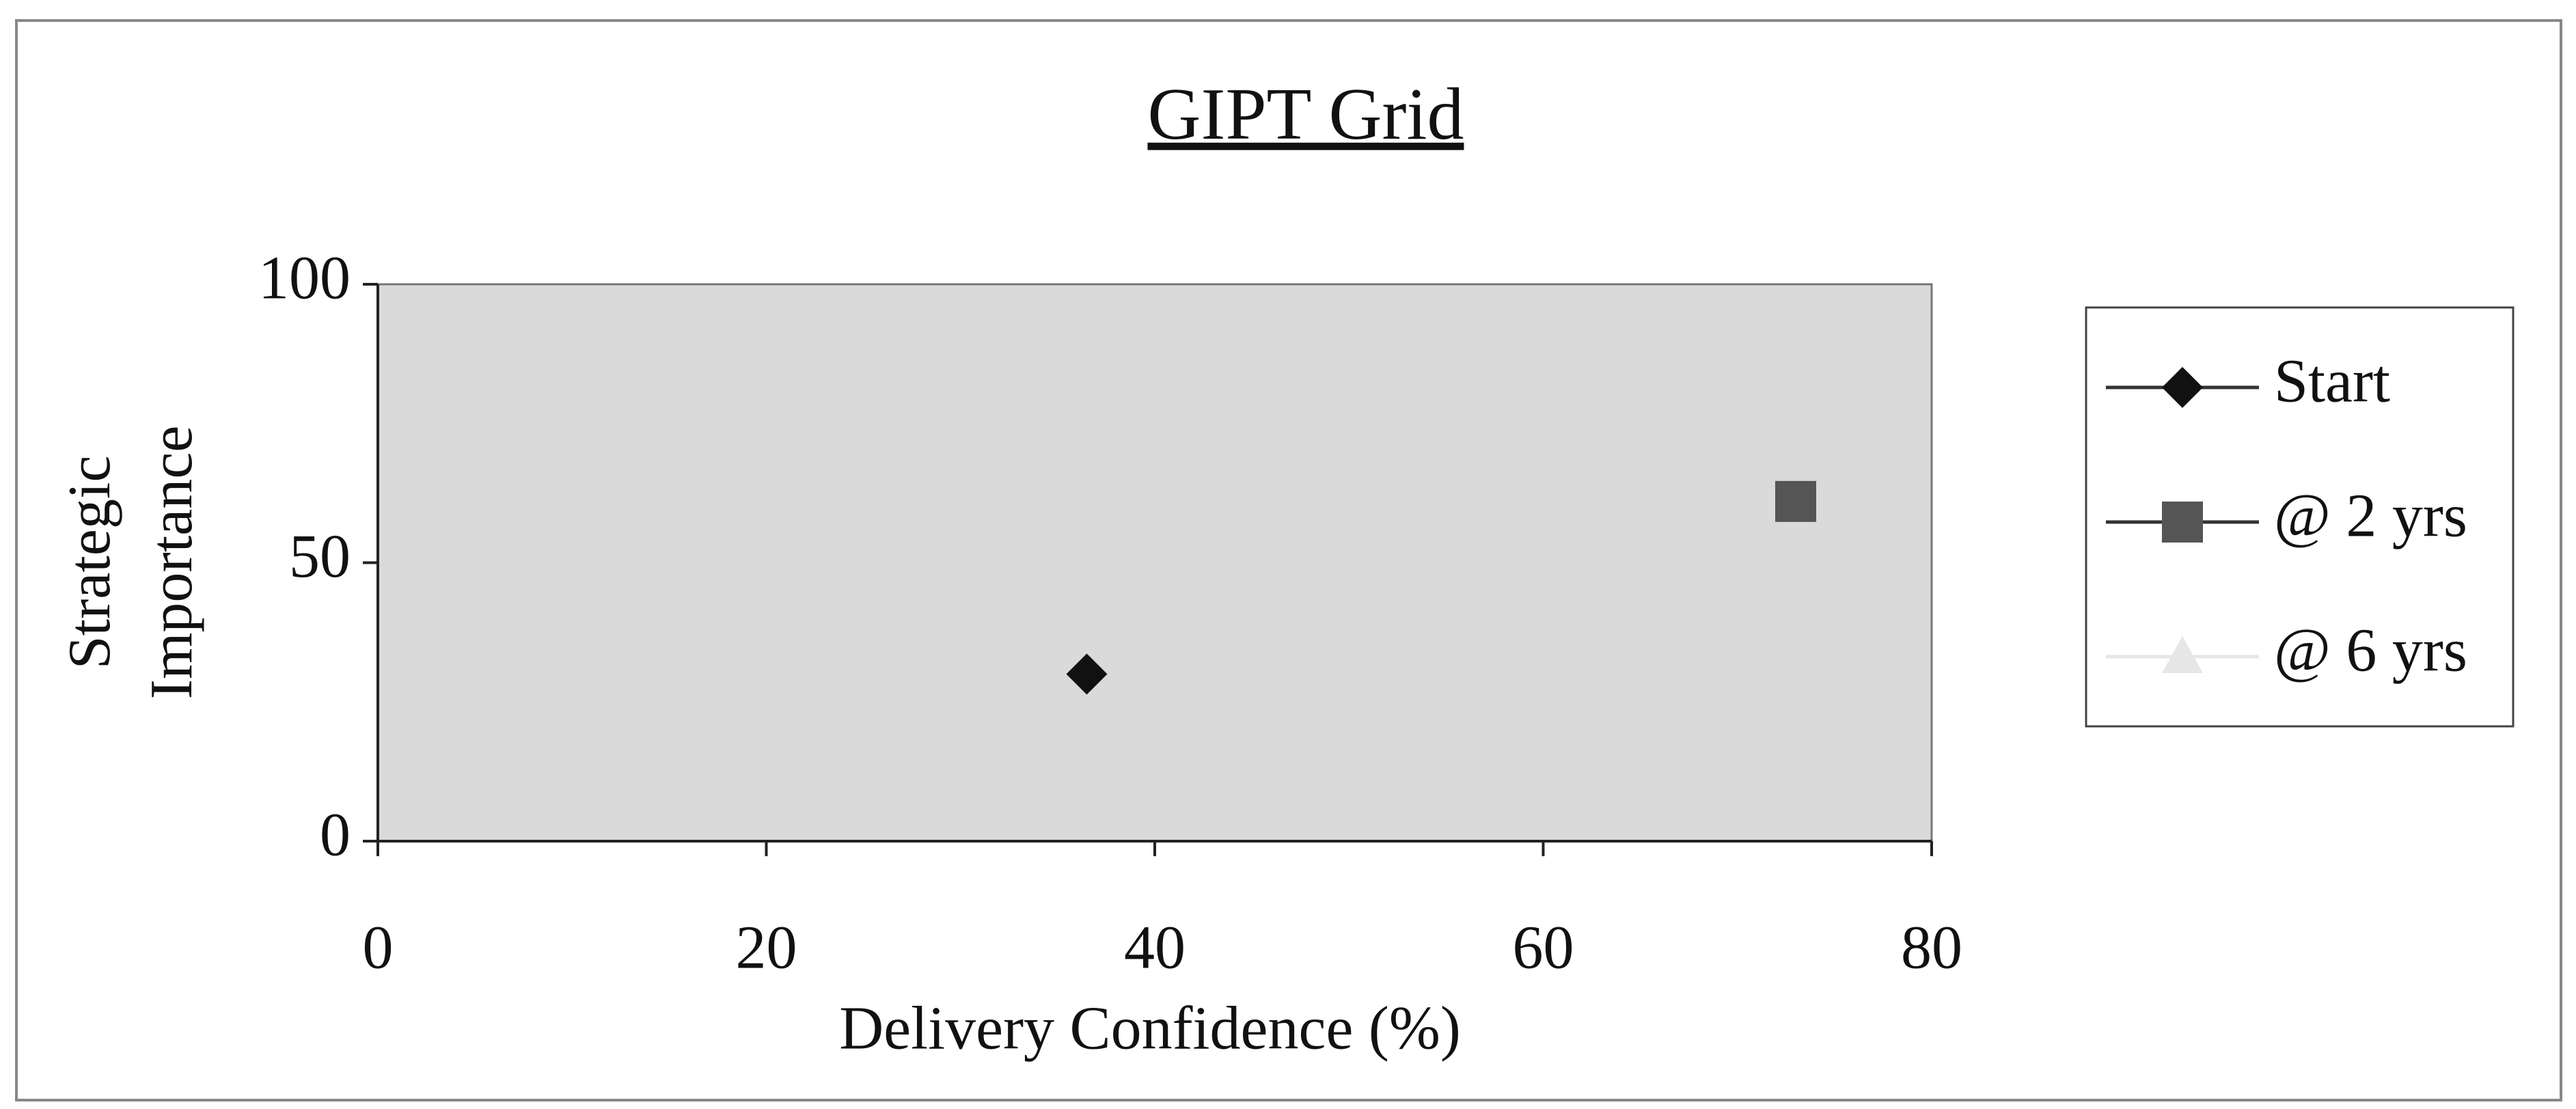  What do you see at coordinates (320, 556) in the screenshot?
I see `y-tick-label: 50` at bounding box center [320, 556].